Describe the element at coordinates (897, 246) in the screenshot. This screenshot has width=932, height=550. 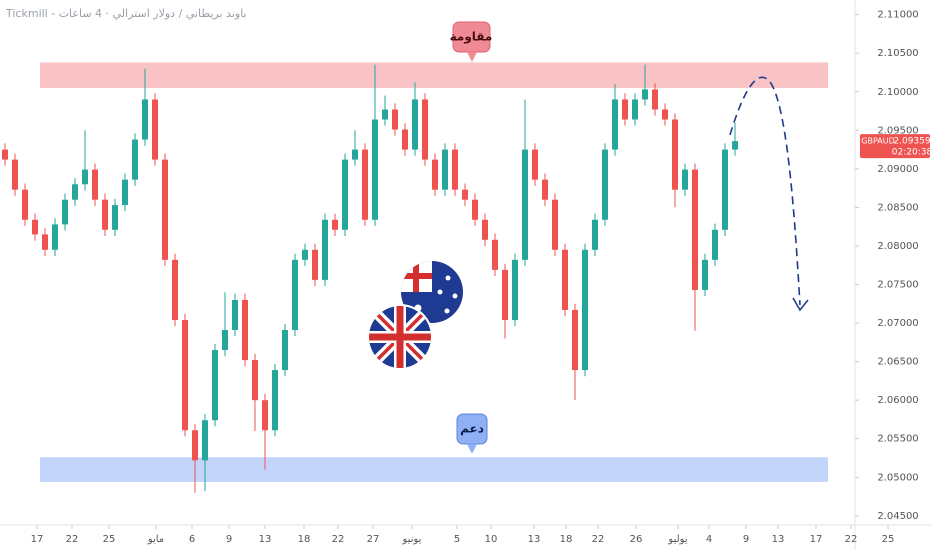
I see `y-tick-label: 2.08000` at that location.